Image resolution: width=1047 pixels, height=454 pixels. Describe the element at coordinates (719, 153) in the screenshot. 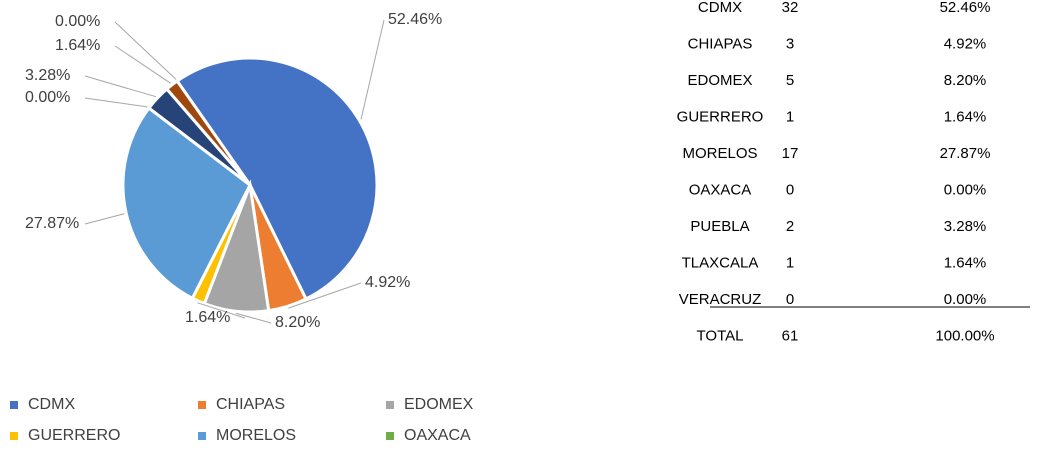

I see `table-cell: MORELOS` at that location.